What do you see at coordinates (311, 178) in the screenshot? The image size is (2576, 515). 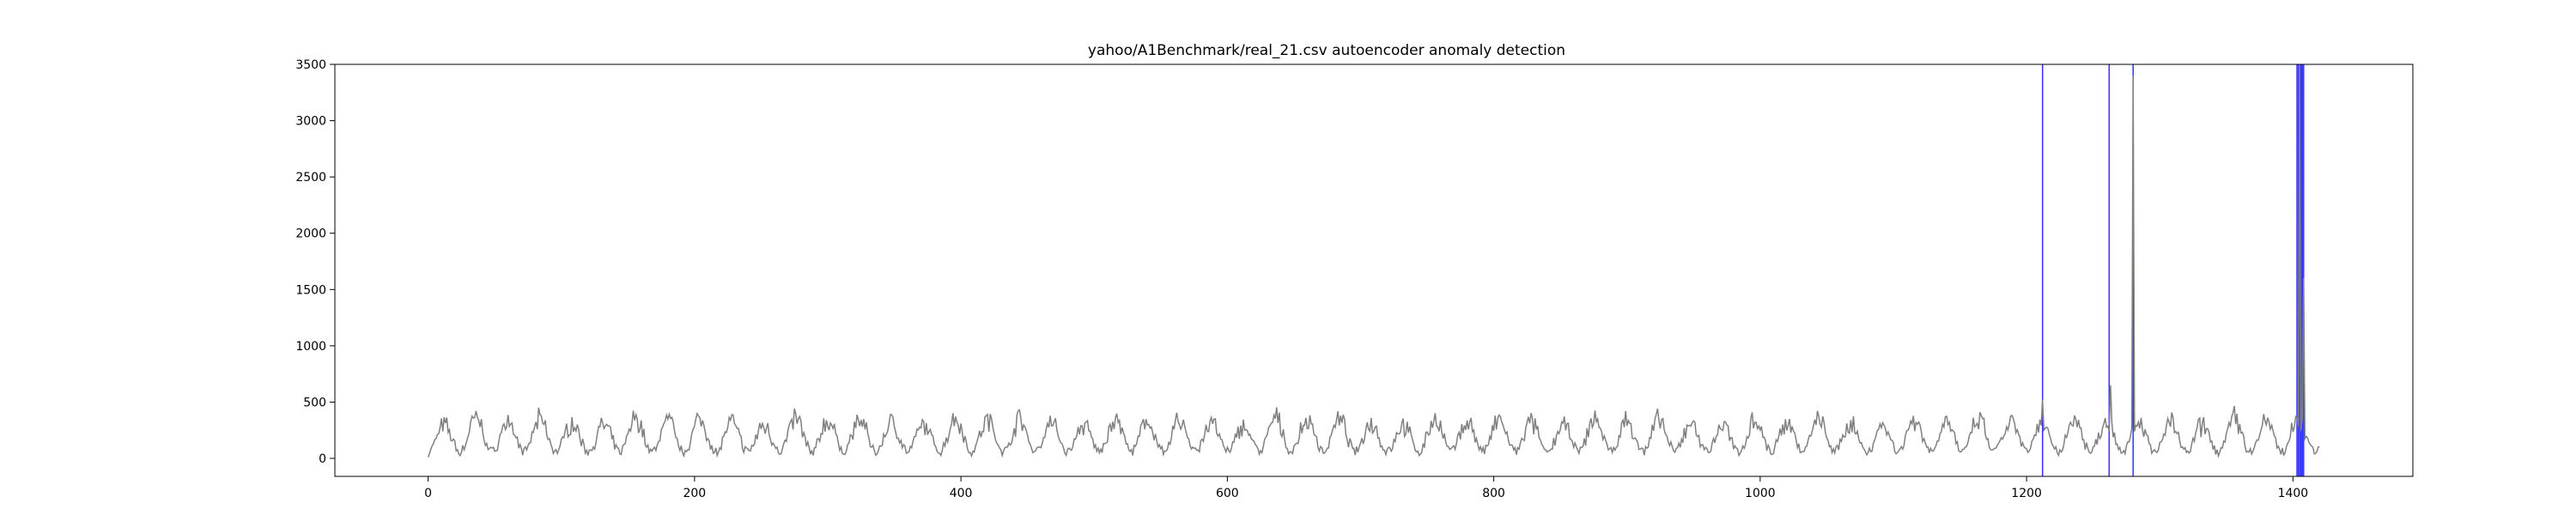 I see `y-tick-label: 2500` at bounding box center [311, 178].